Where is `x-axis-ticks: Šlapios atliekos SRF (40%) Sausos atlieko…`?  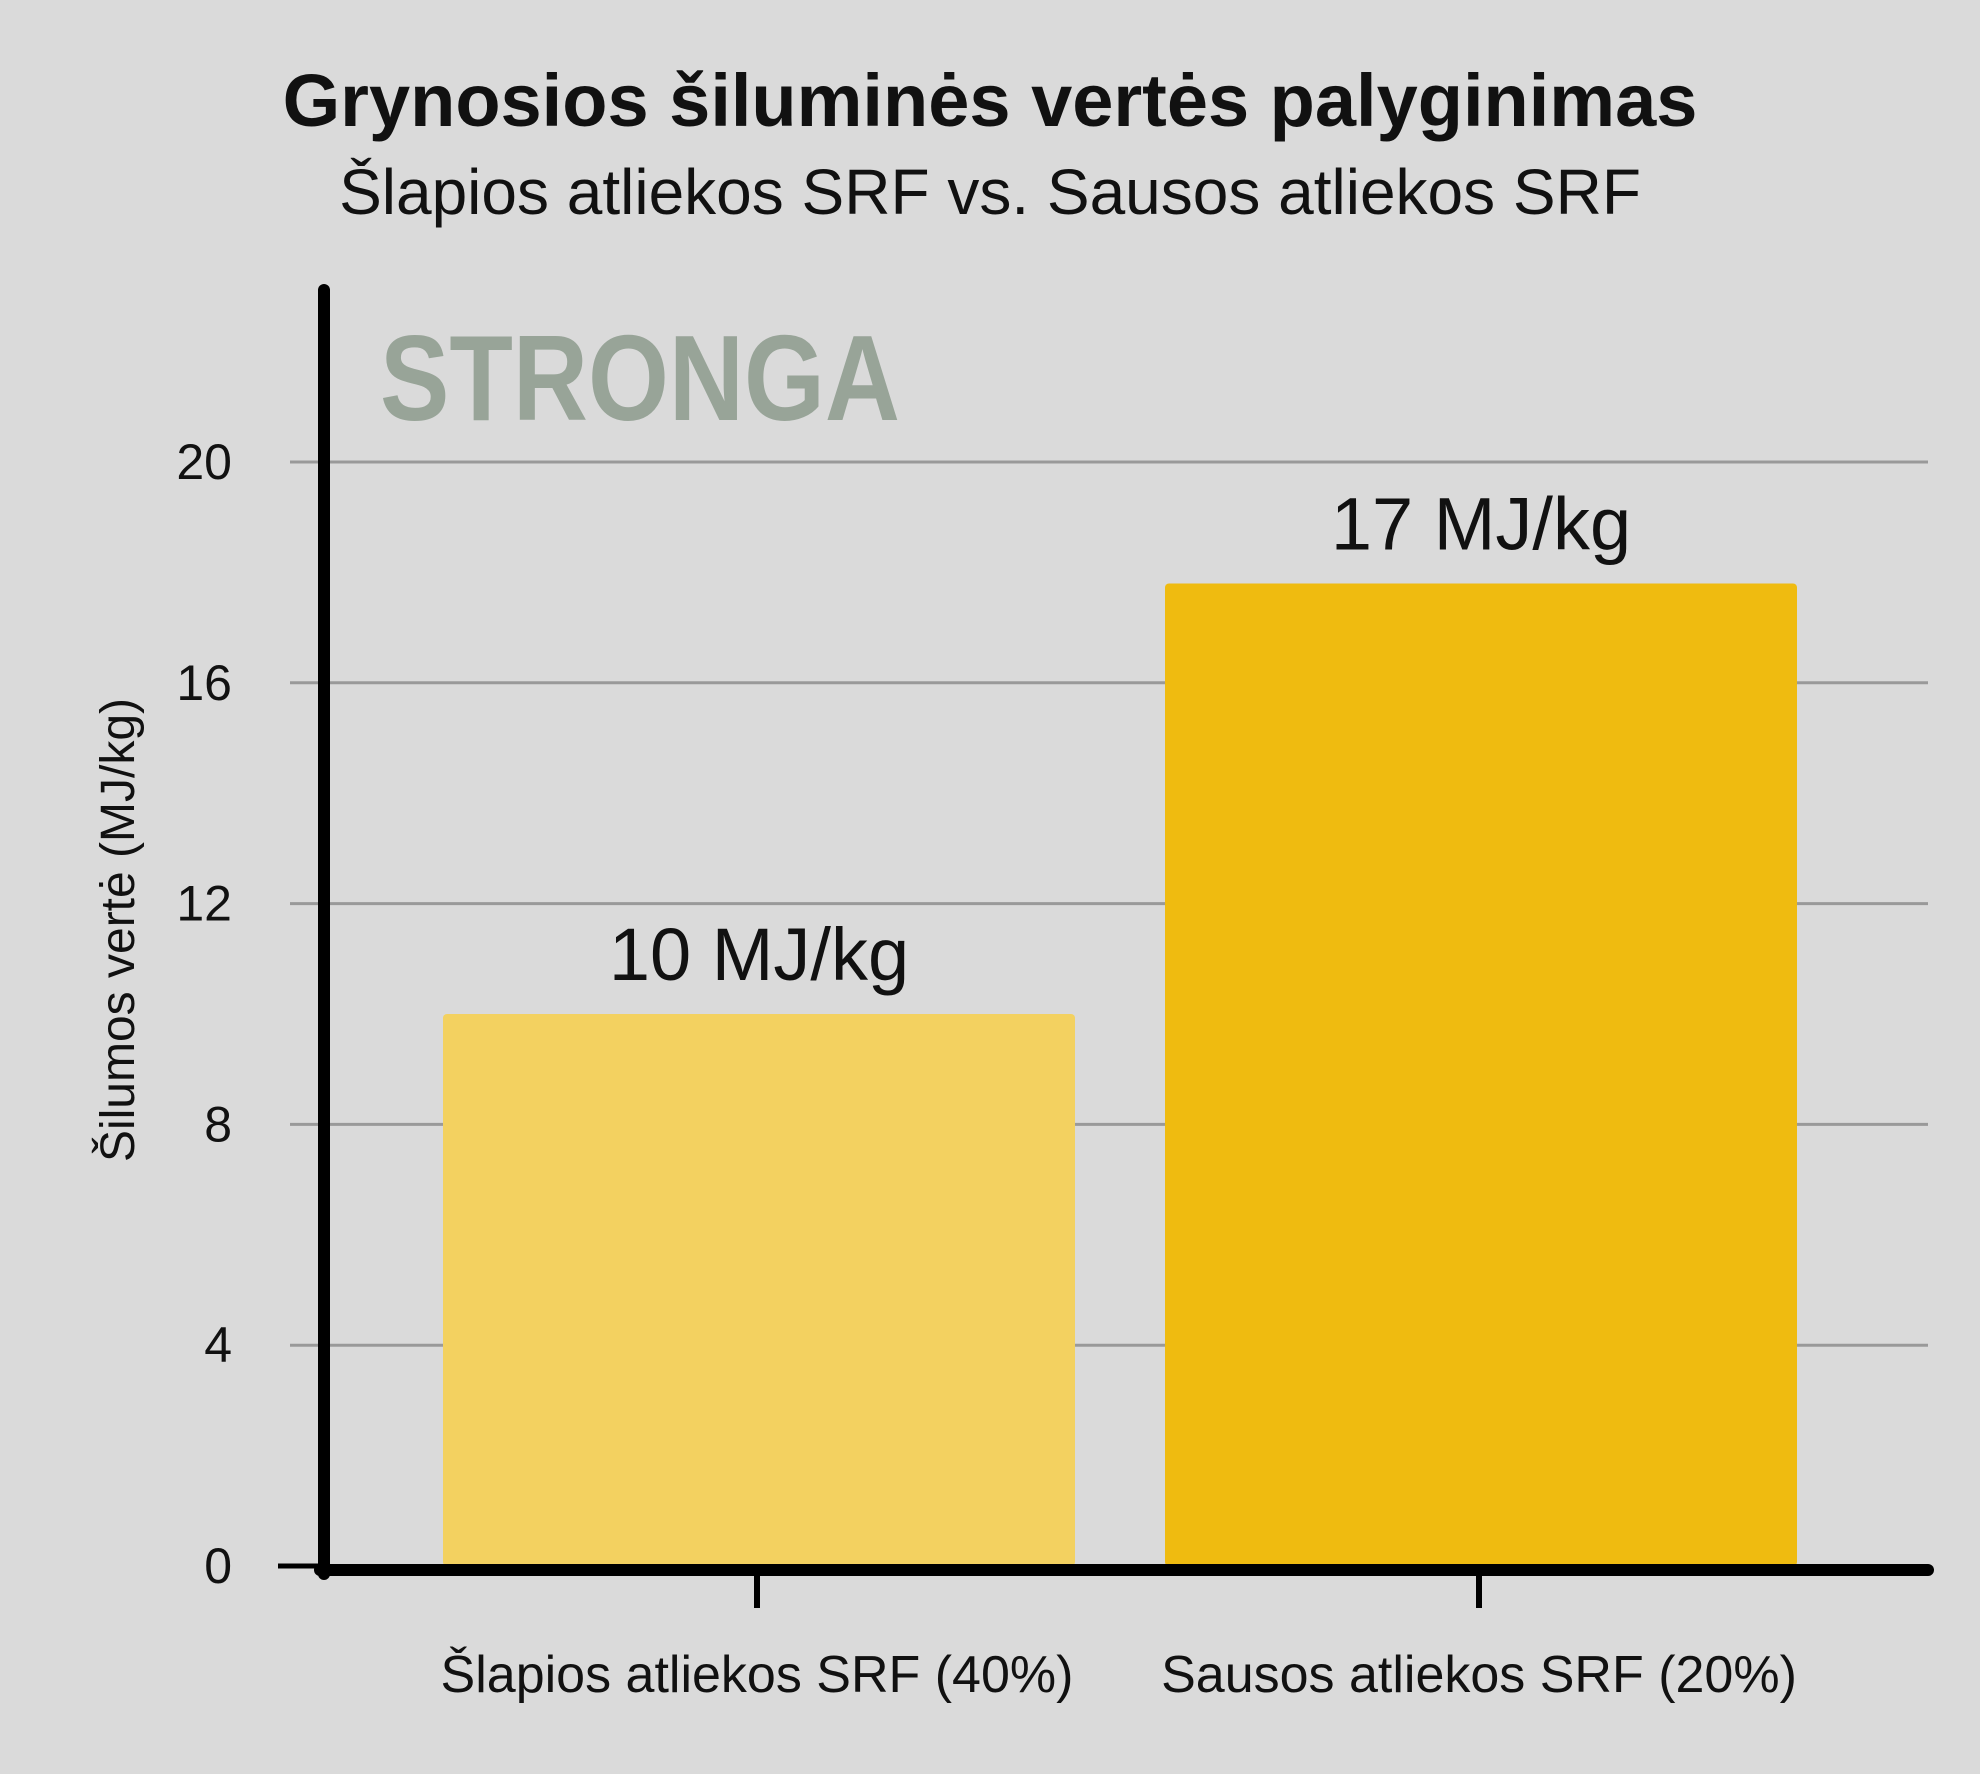 x-axis-ticks: Šlapios atliekos SRF (40%) Sausos atlieko… is located at coordinates (1119, 1638).